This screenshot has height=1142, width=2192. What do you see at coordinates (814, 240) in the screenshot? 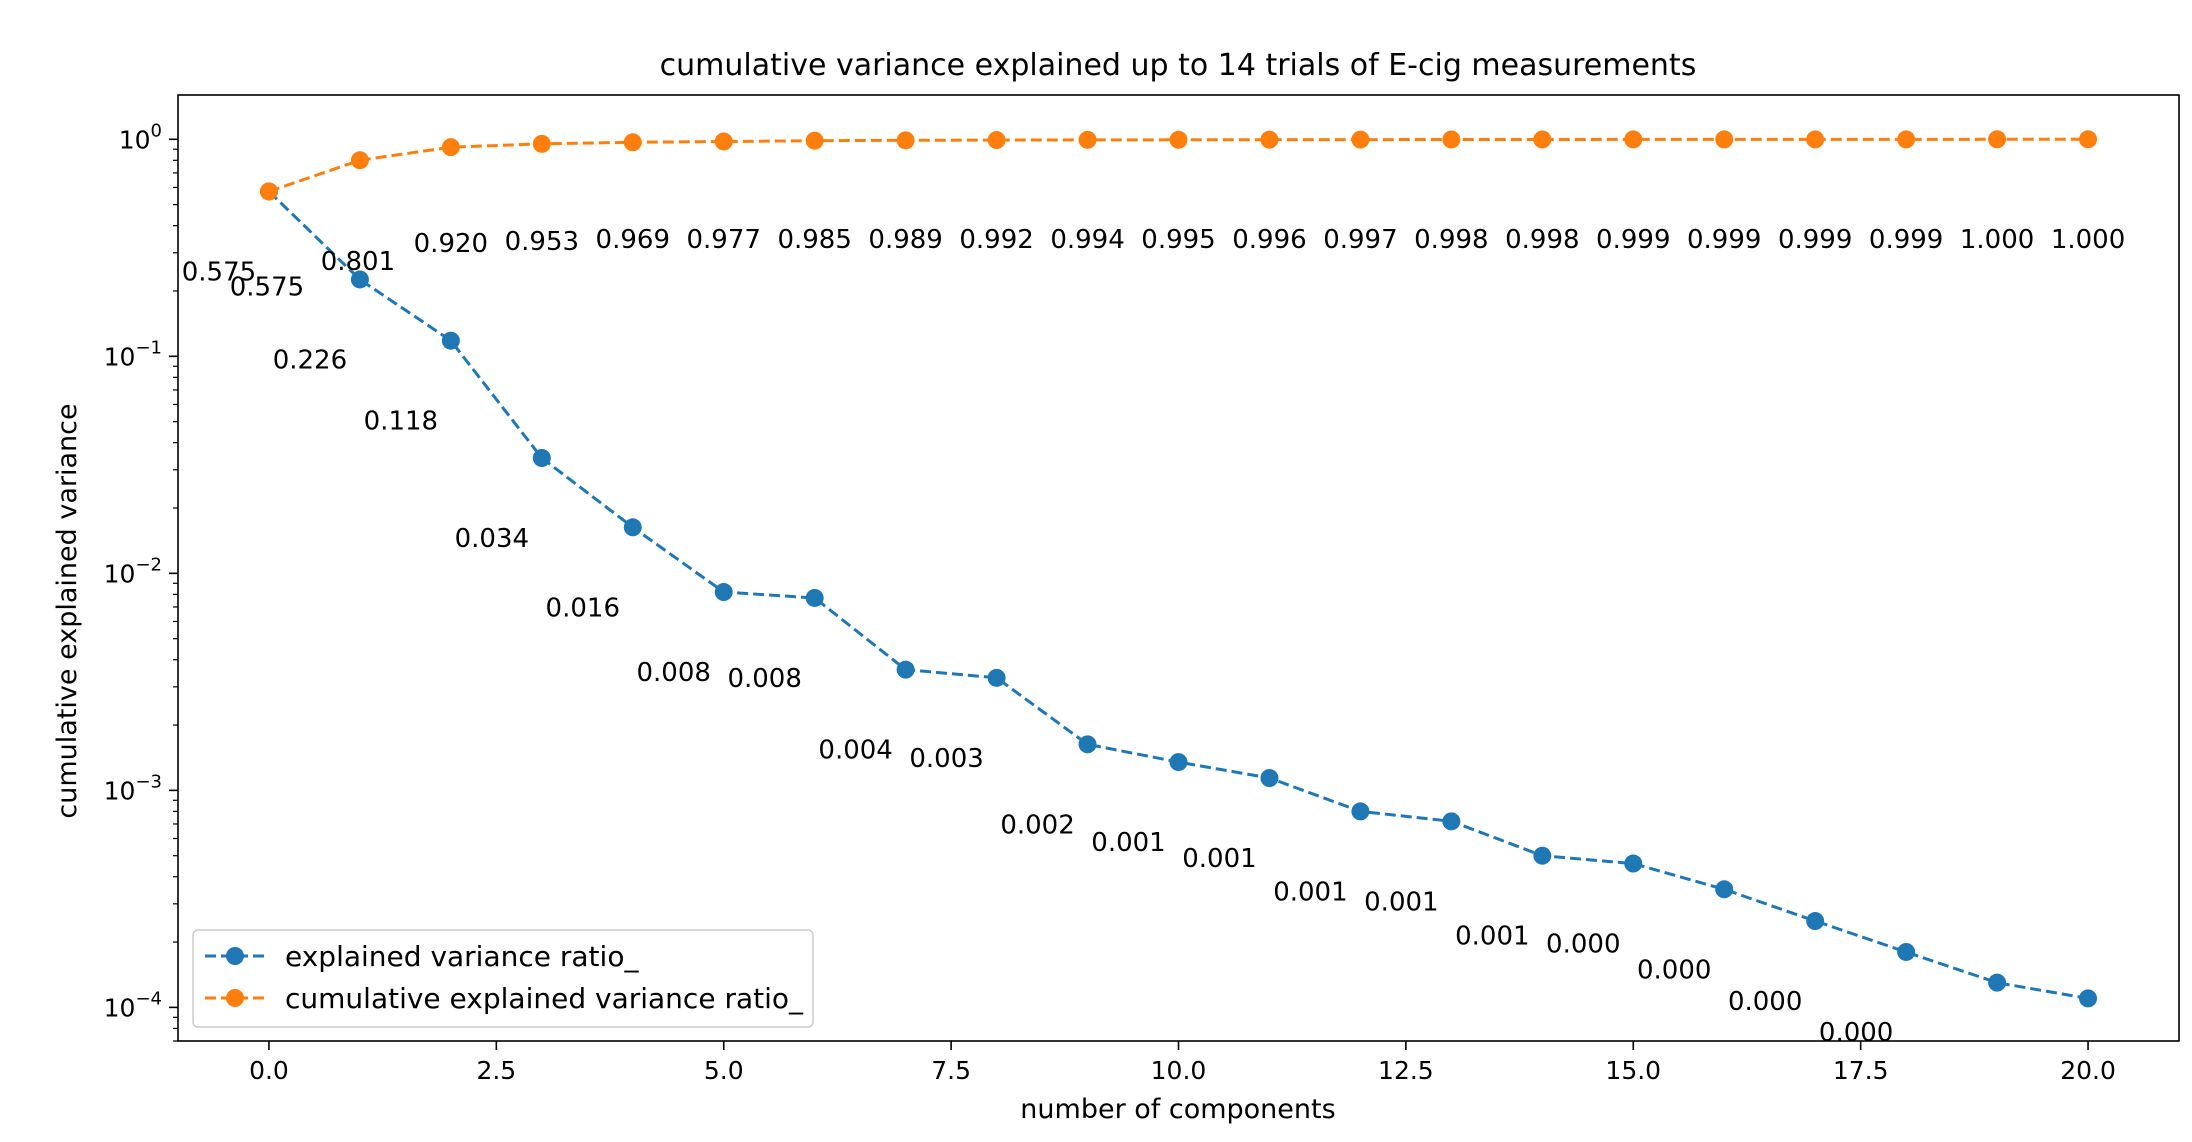
I see `data-label-cumulative: 0.985` at bounding box center [814, 240].